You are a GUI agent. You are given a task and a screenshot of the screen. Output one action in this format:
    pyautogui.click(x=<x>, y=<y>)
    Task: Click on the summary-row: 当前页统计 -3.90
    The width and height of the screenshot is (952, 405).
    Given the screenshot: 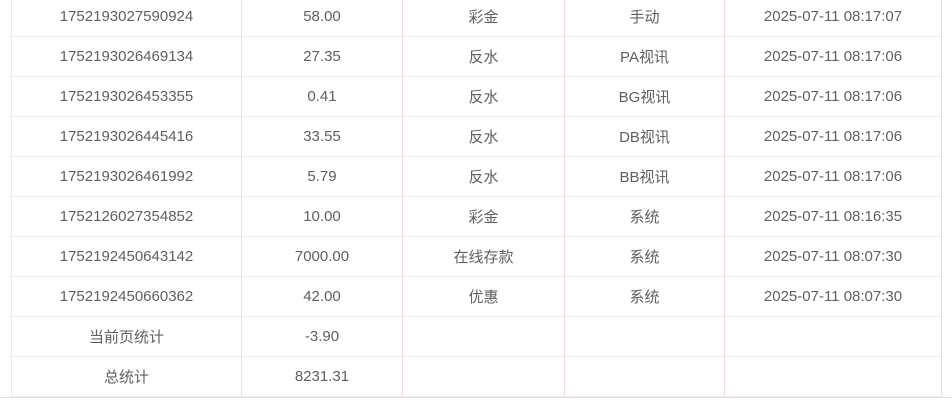 What is the action you would take?
    pyautogui.click(x=476, y=337)
    